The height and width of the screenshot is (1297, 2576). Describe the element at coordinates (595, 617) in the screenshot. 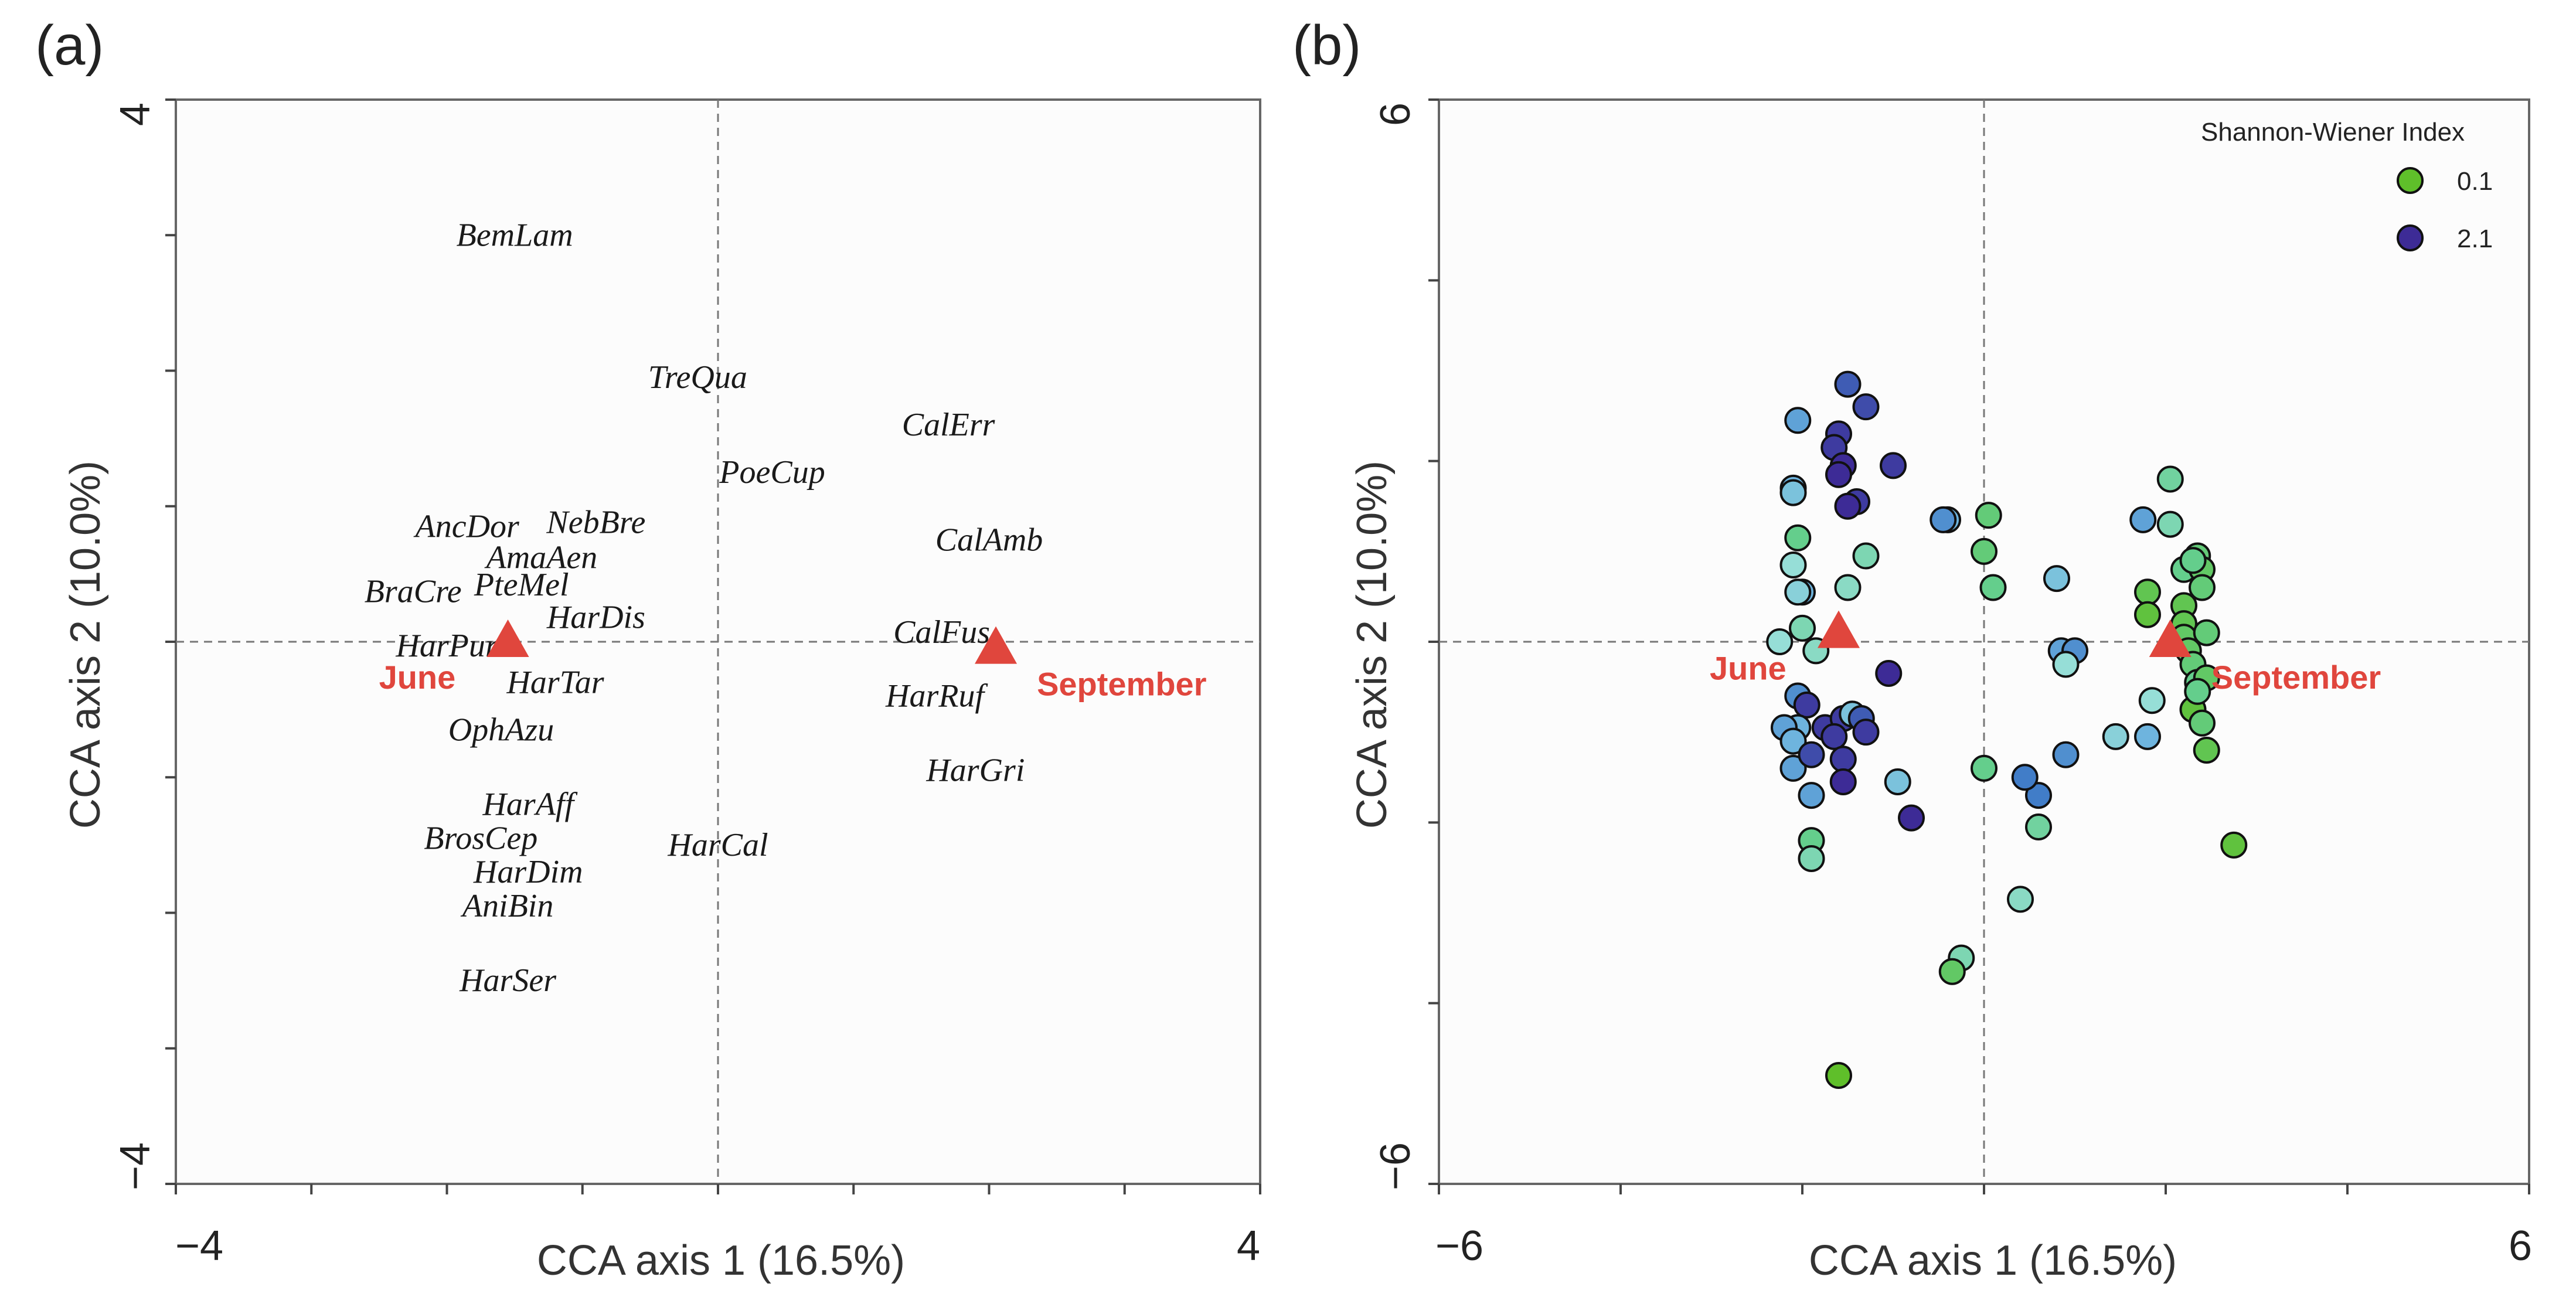

I see `species-label: HarDis` at that location.